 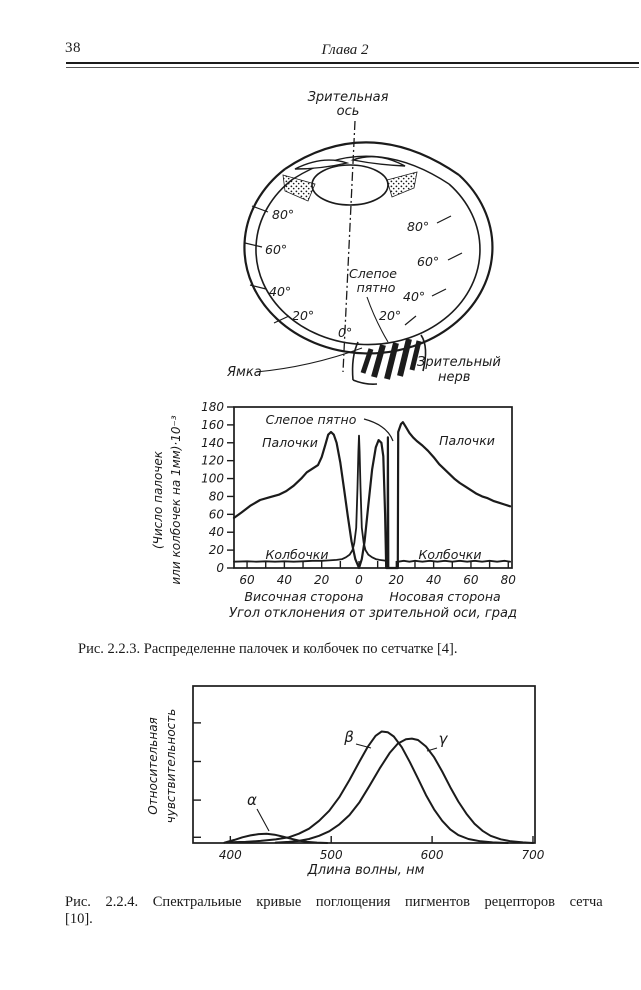 What do you see at coordinates (309, 360) in the screenshot?
I see `fovea-leader` at bounding box center [309, 360].